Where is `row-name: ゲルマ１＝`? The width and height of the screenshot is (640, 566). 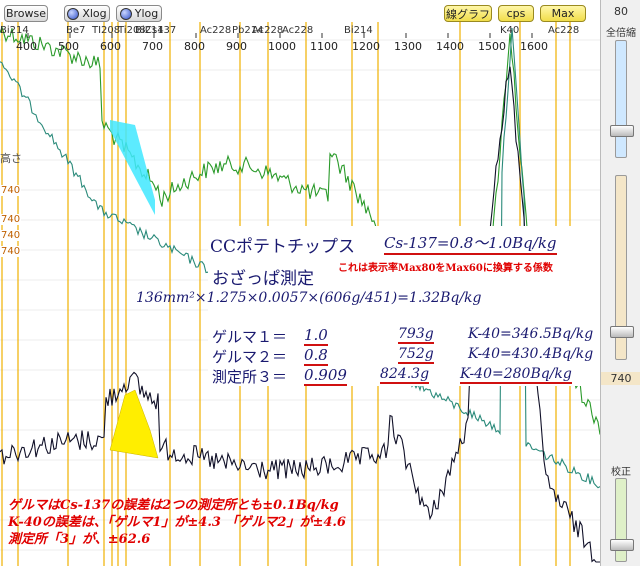 row-name: ゲルマ１＝ is located at coordinates (250, 337).